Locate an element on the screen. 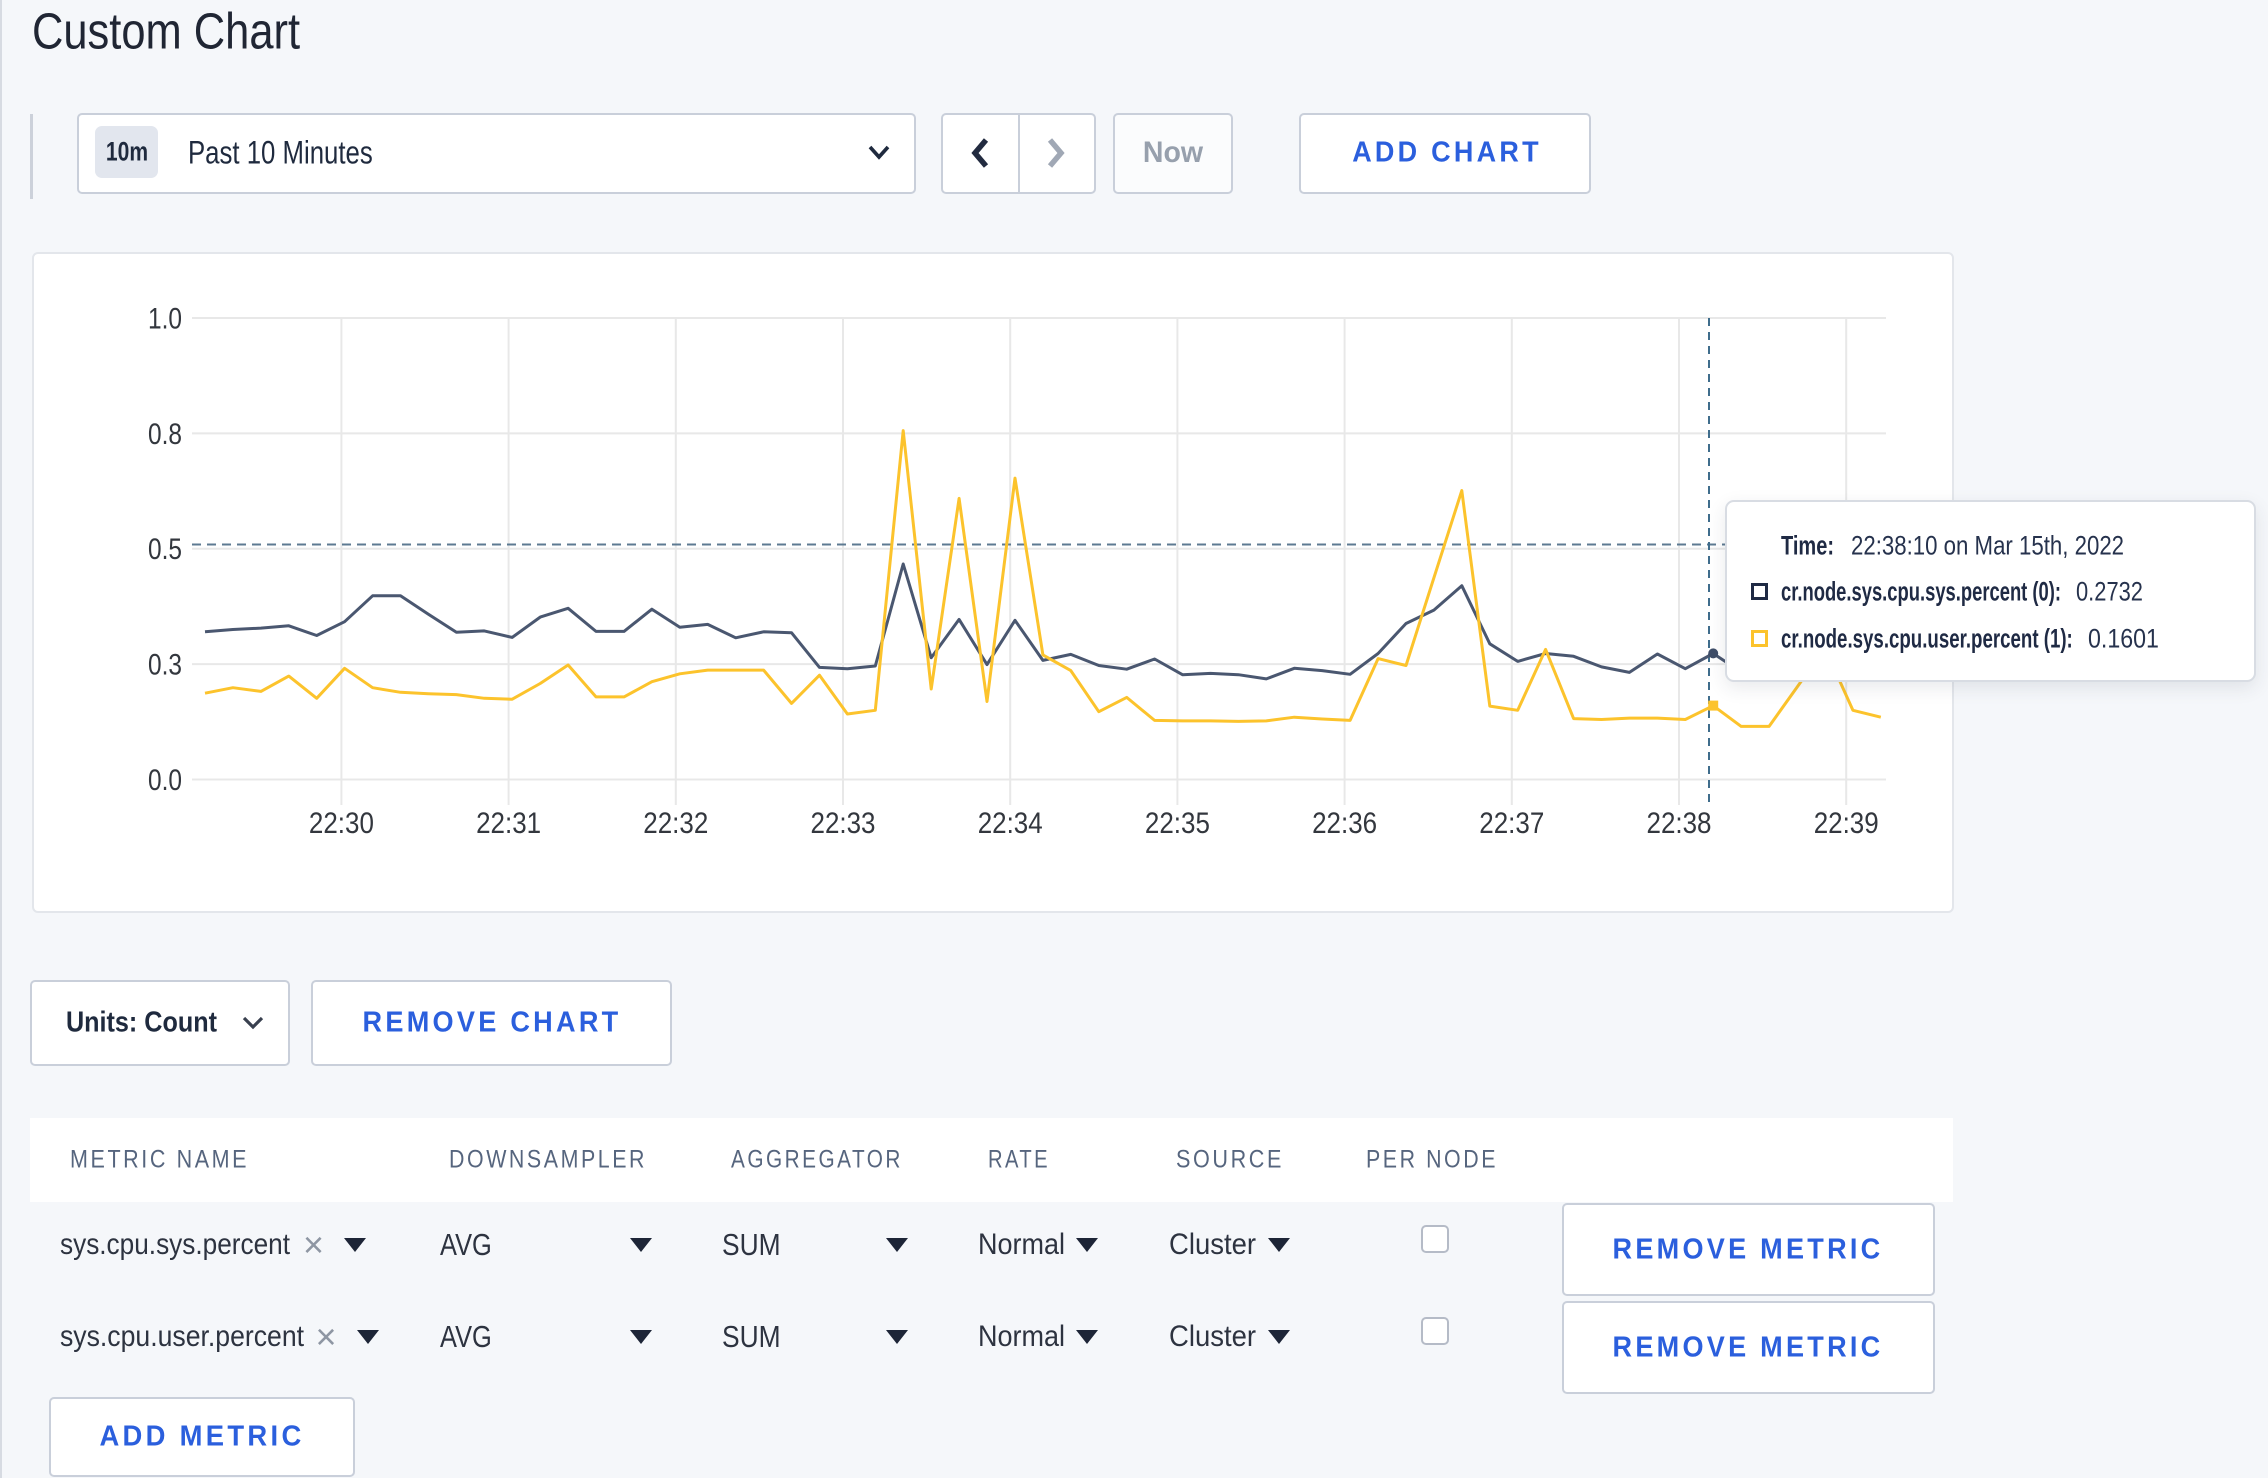  svg-text: 22:32 is located at coordinates (675, 823).